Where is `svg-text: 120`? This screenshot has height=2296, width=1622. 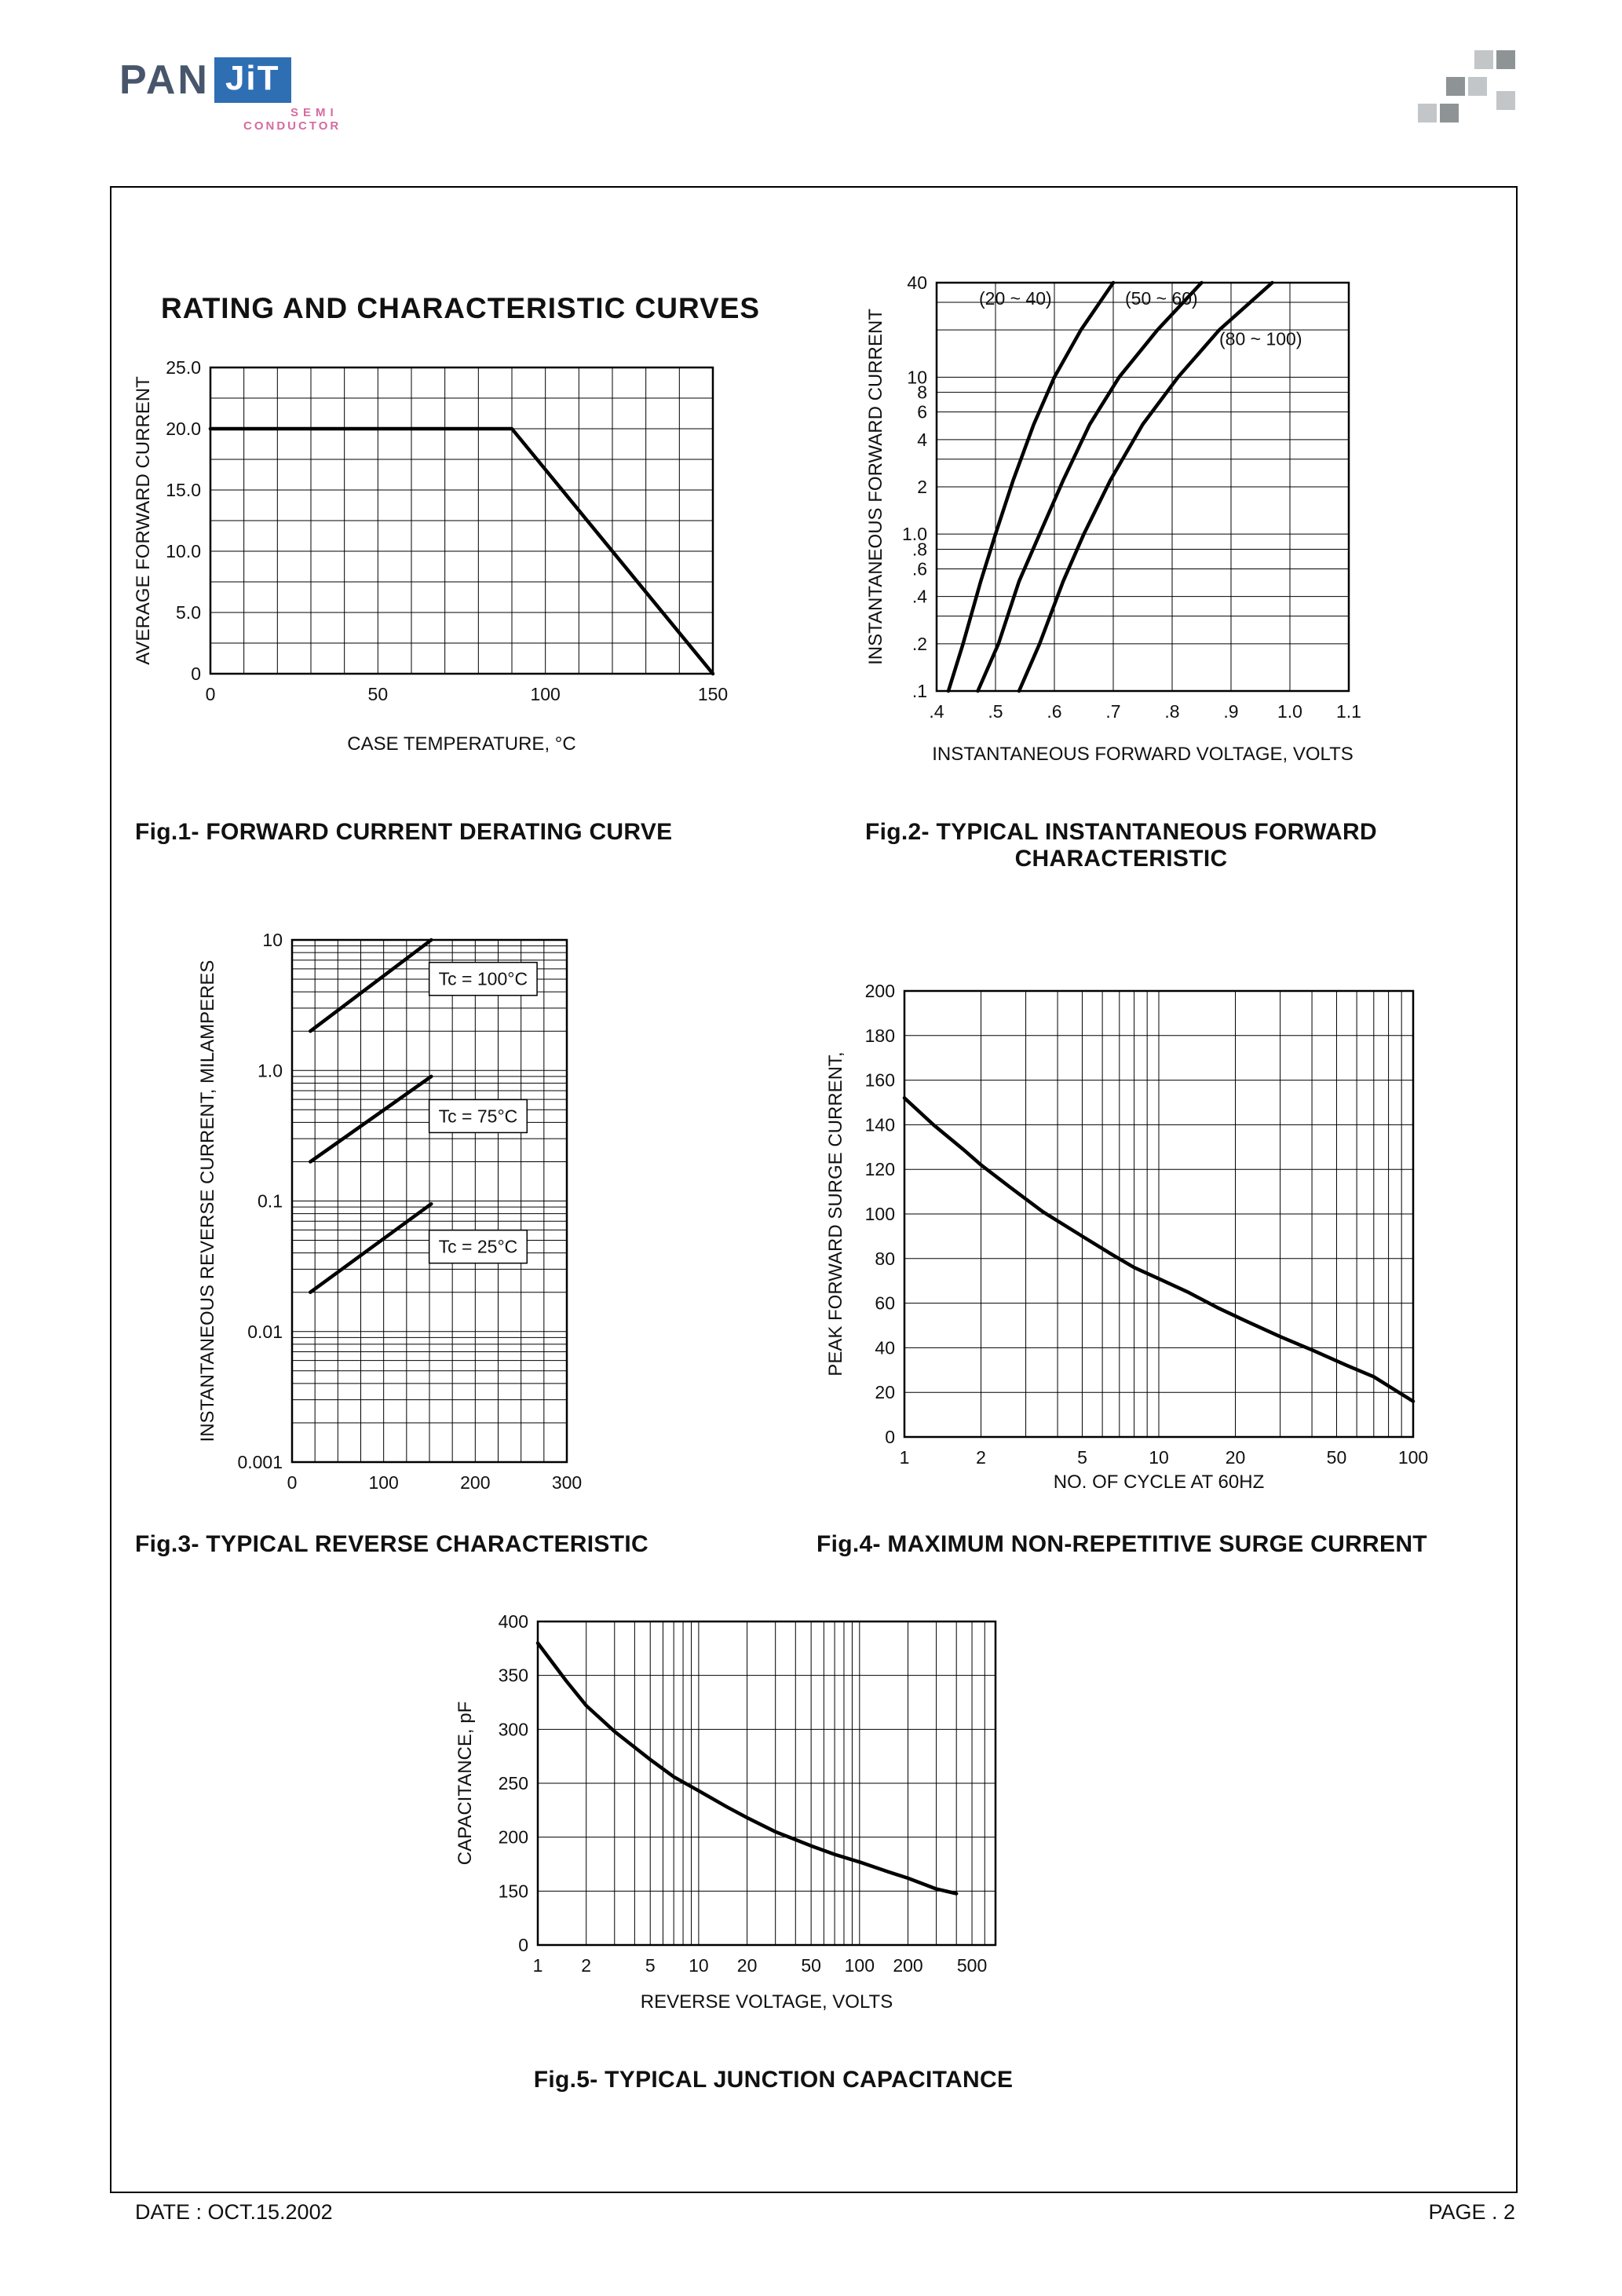 svg-text: 120 is located at coordinates (880, 1169).